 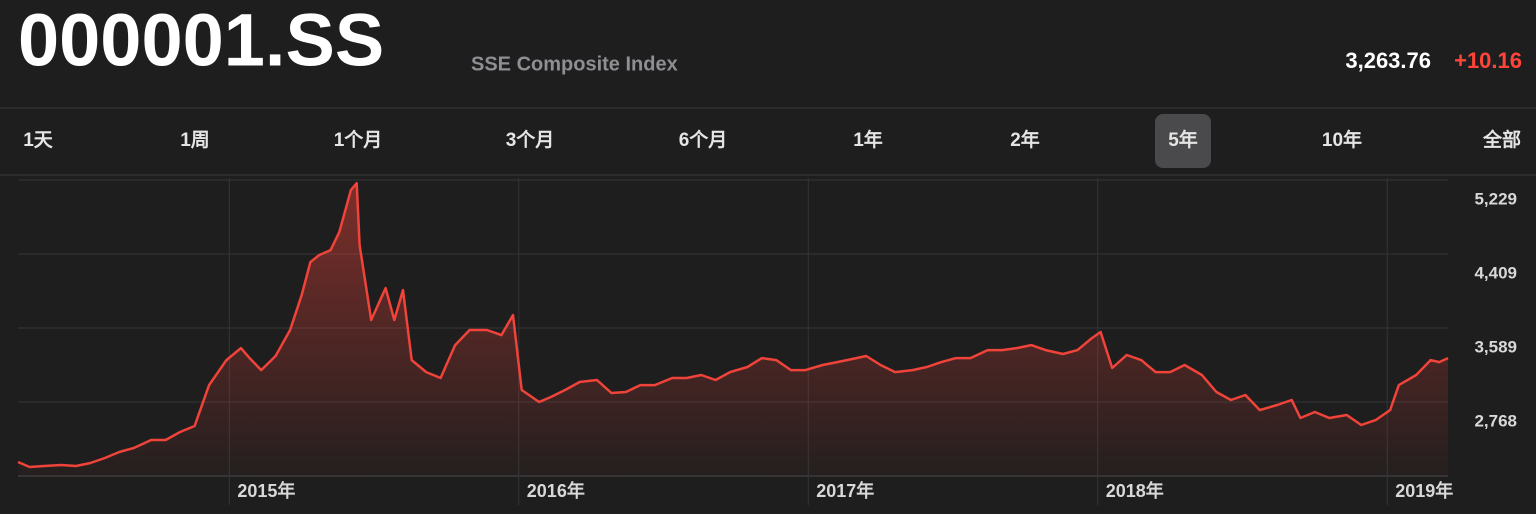 What do you see at coordinates (1495, 421) in the screenshot?
I see `y-tick-label: 2,768` at bounding box center [1495, 421].